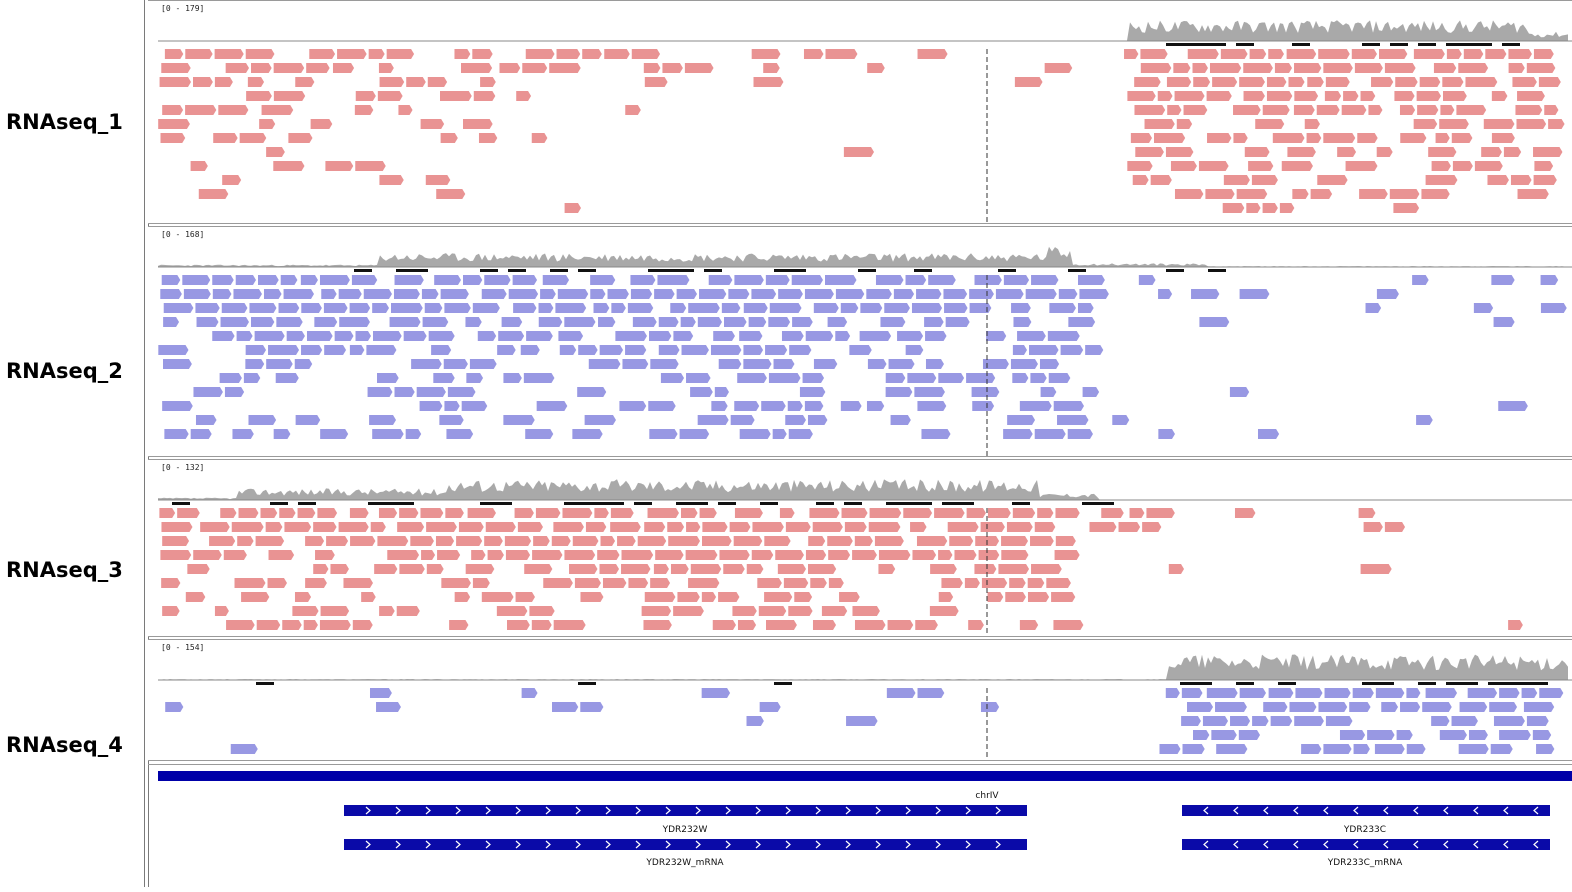 This screenshot has width=1572, height=892. Describe the element at coordinates (144, 443) in the screenshot. I see `panel-divider` at that location.